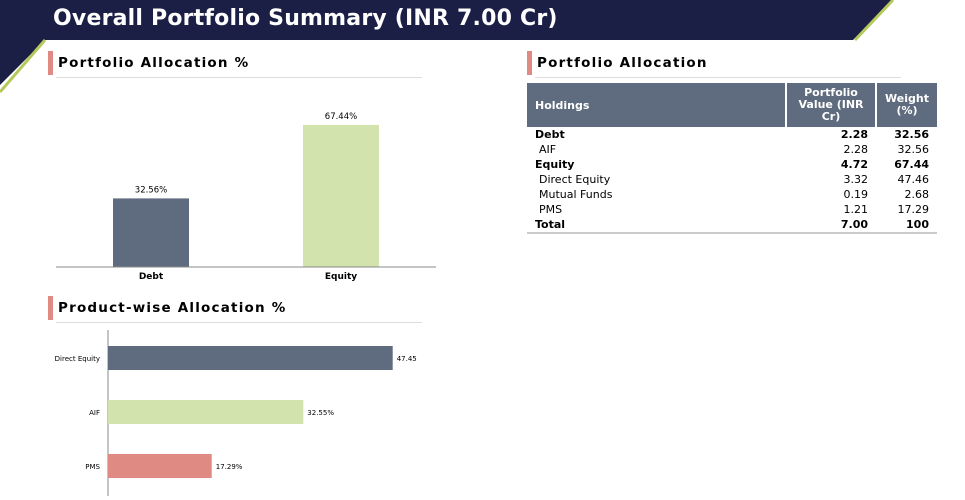 Image resolution: width=965 pixels, height=500 pixels. I want to click on tick-label: AIF, so click(94, 413).